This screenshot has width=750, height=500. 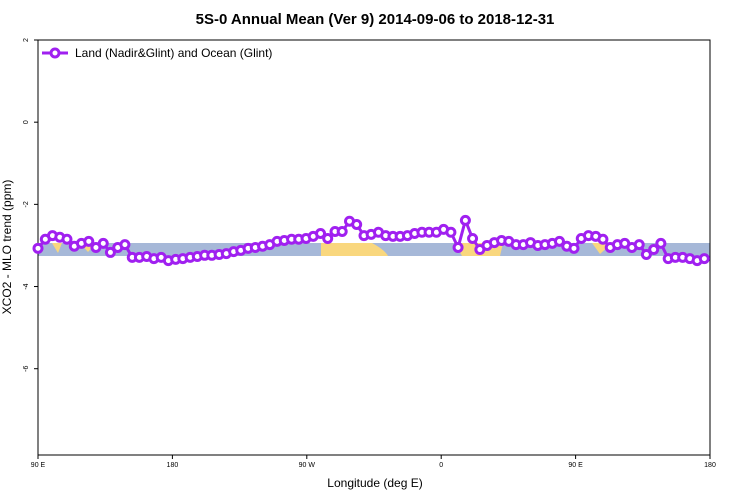 What do you see at coordinates (55, 53) in the screenshot?
I see `legend-marker` at bounding box center [55, 53].